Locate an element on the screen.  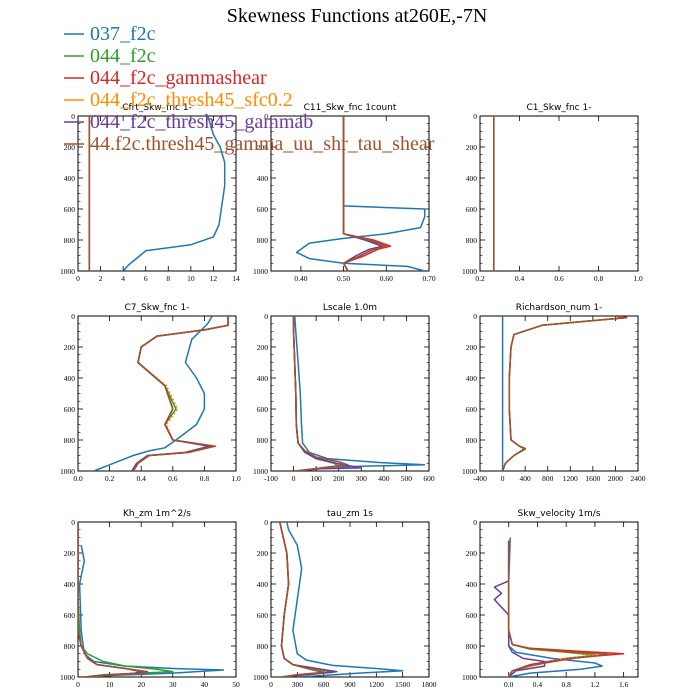
panel-title: Richardson_num 1- is located at coordinates (559, 308).